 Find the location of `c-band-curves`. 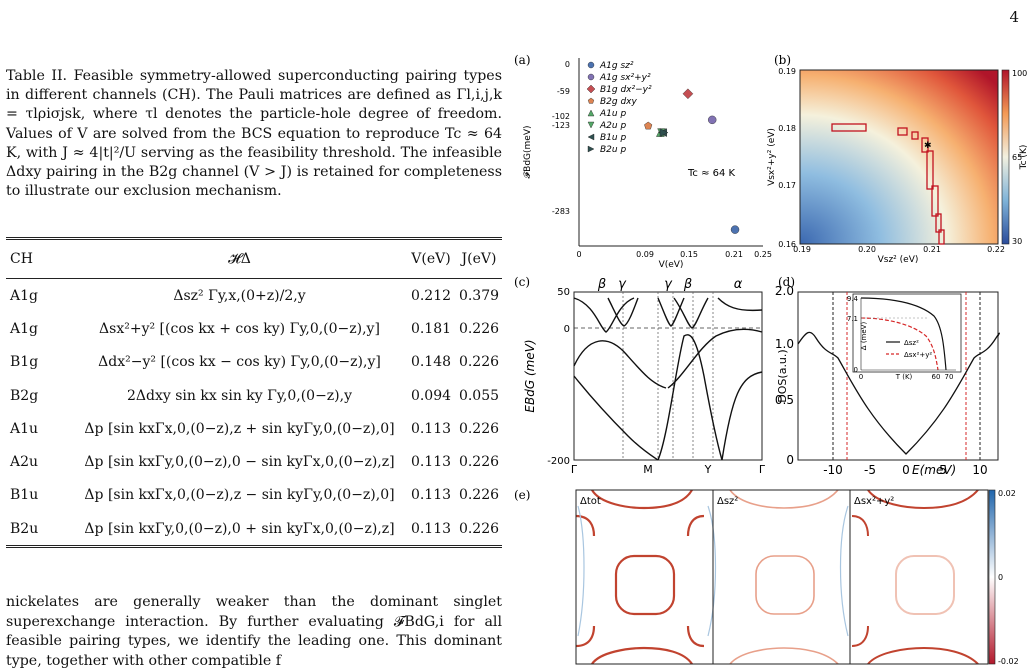

c-band-curves is located at coordinates (668, 379).